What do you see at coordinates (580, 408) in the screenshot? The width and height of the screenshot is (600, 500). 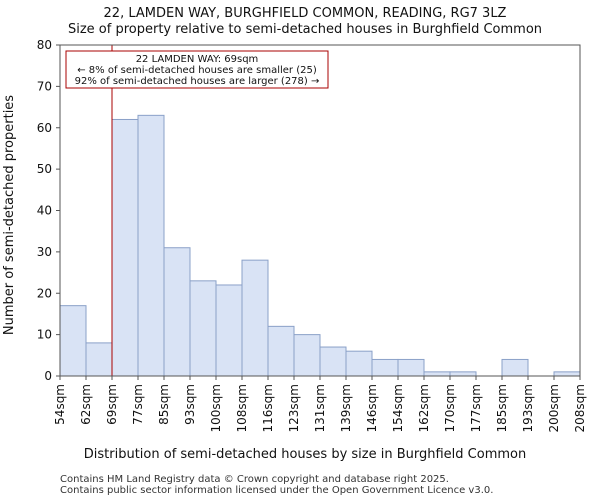 I see `x-tick-label: 208sqm` at bounding box center [580, 408].